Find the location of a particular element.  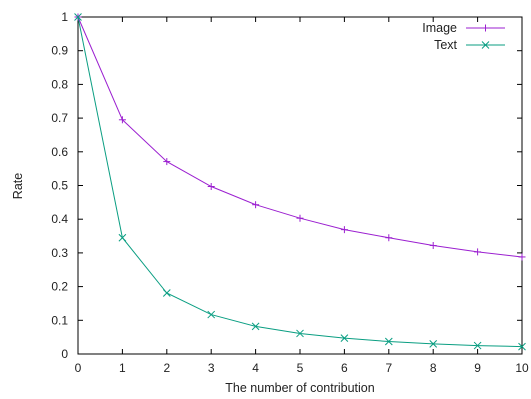

legend: Image Text is located at coordinates (463, 36).